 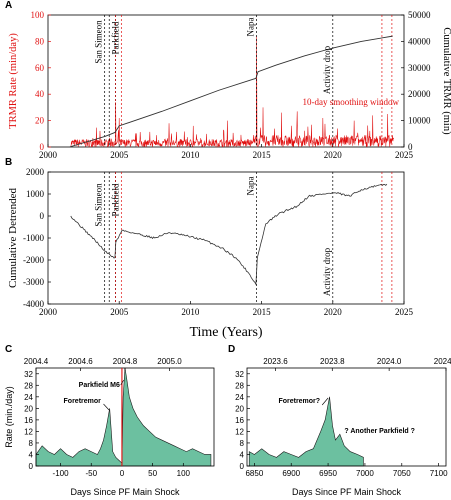 What do you see at coordinates (31, 466) in the screenshot?
I see `y-tick-label-c-0: 0` at bounding box center [31, 466].